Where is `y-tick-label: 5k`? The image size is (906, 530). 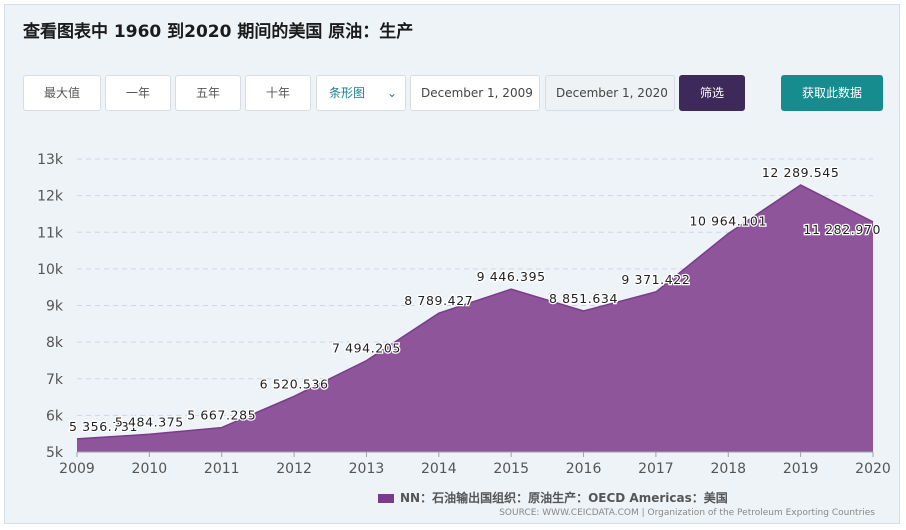
y-tick-label: 5k is located at coordinates (55, 453).